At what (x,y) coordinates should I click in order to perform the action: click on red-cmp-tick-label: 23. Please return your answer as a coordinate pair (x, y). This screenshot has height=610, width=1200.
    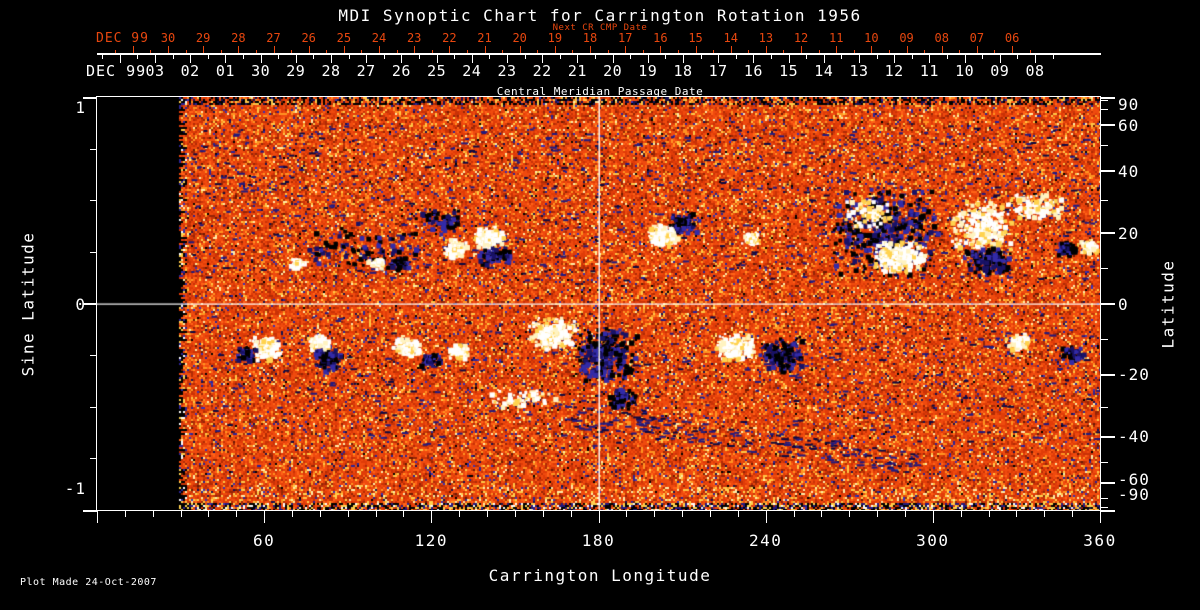
    Looking at the image, I should click on (414, 38).